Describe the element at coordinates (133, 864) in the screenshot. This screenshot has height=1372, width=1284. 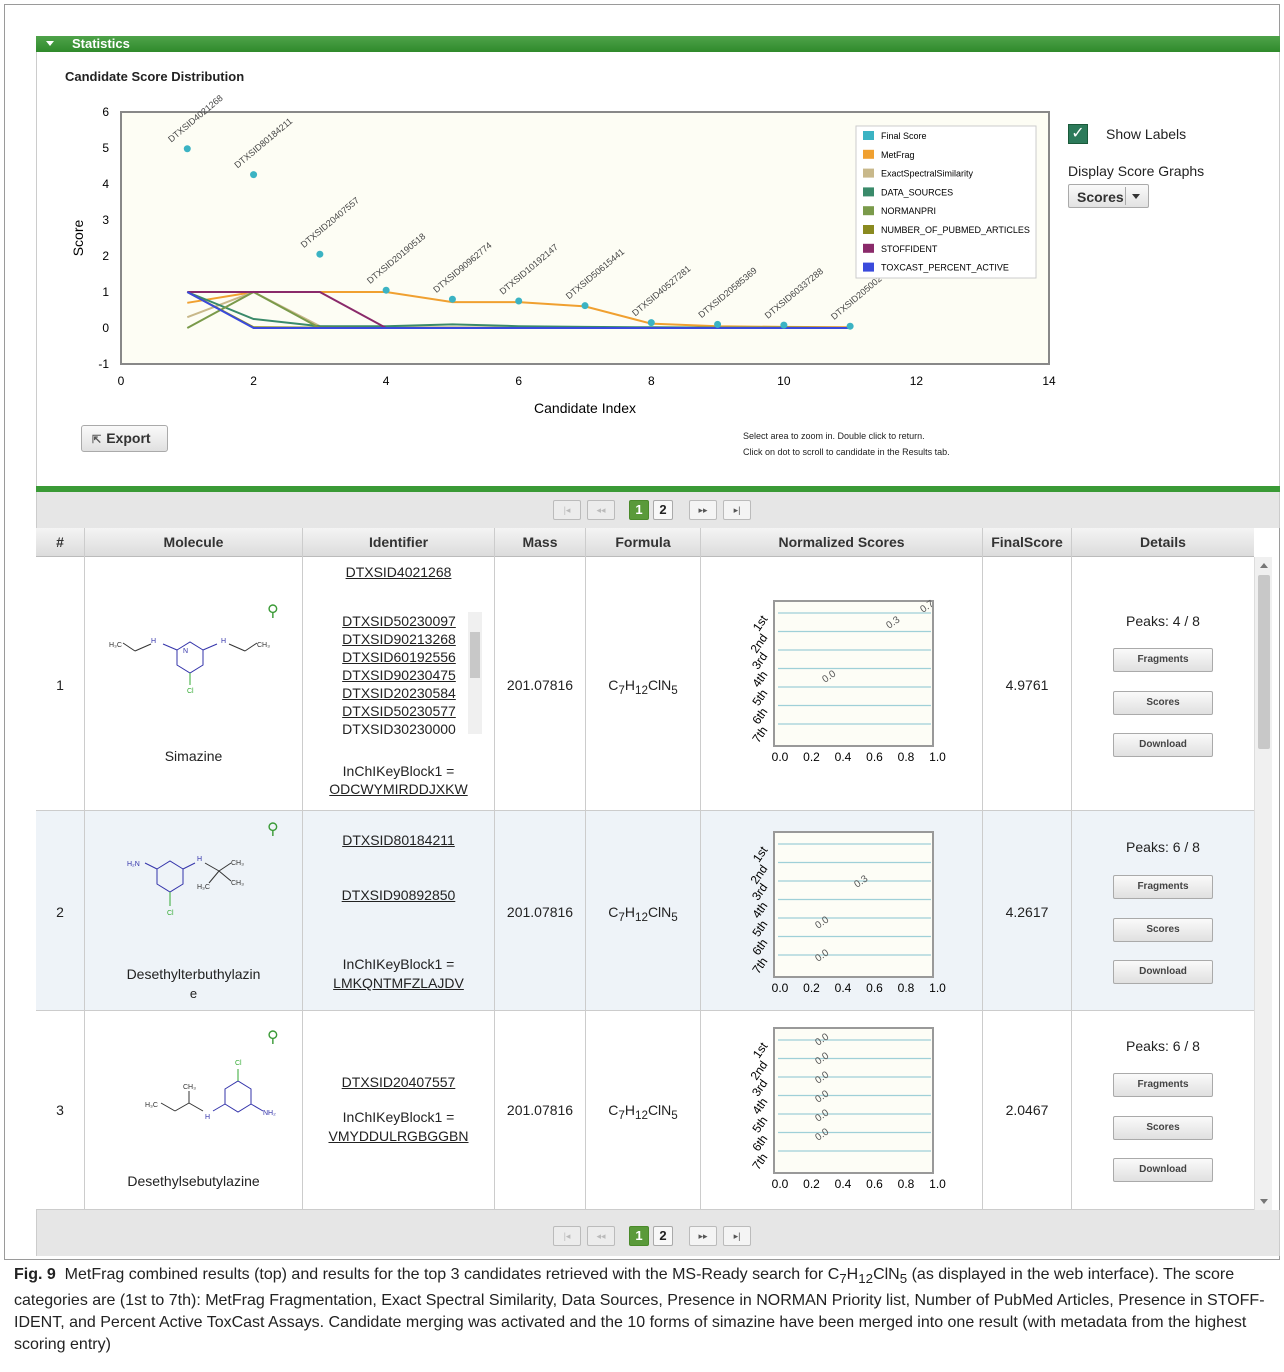
I see `svg-text: H₂N` at that location.